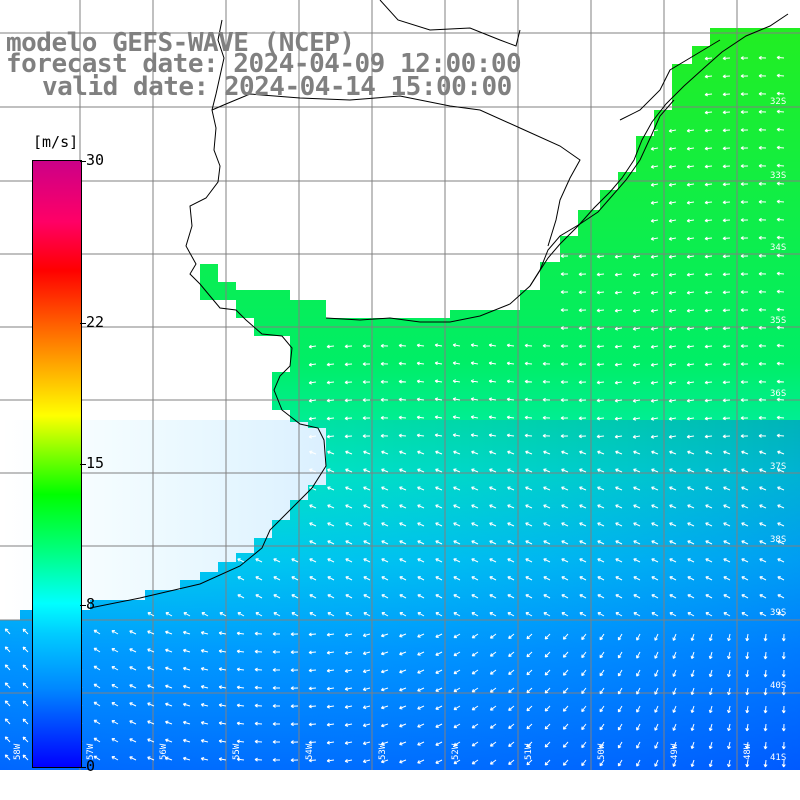 This screenshot has height=800, width=800. What do you see at coordinates (83, 323) in the screenshot?
I see `colorbar-tick` at bounding box center [83, 323].